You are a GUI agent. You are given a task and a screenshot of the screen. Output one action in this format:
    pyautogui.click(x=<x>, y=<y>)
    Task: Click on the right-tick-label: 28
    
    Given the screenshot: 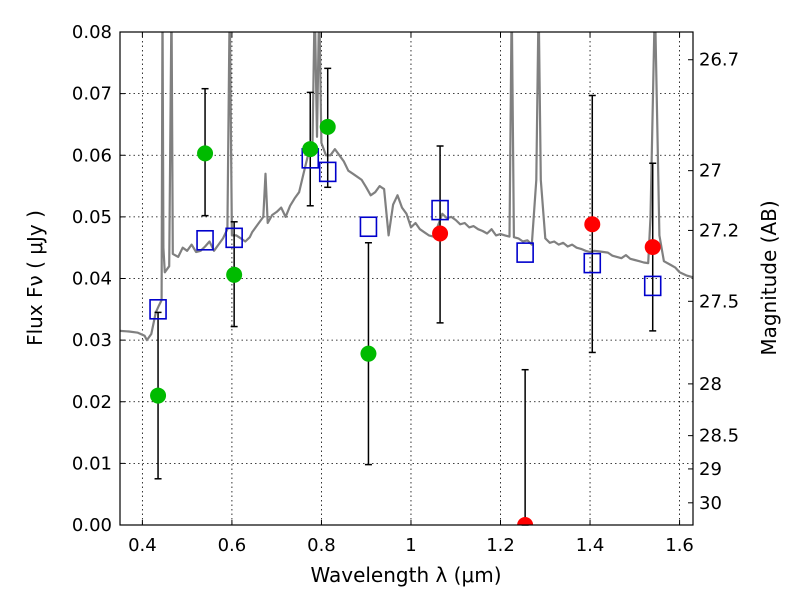 What is the action you would take?
    pyautogui.click(x=710, y=384)
    